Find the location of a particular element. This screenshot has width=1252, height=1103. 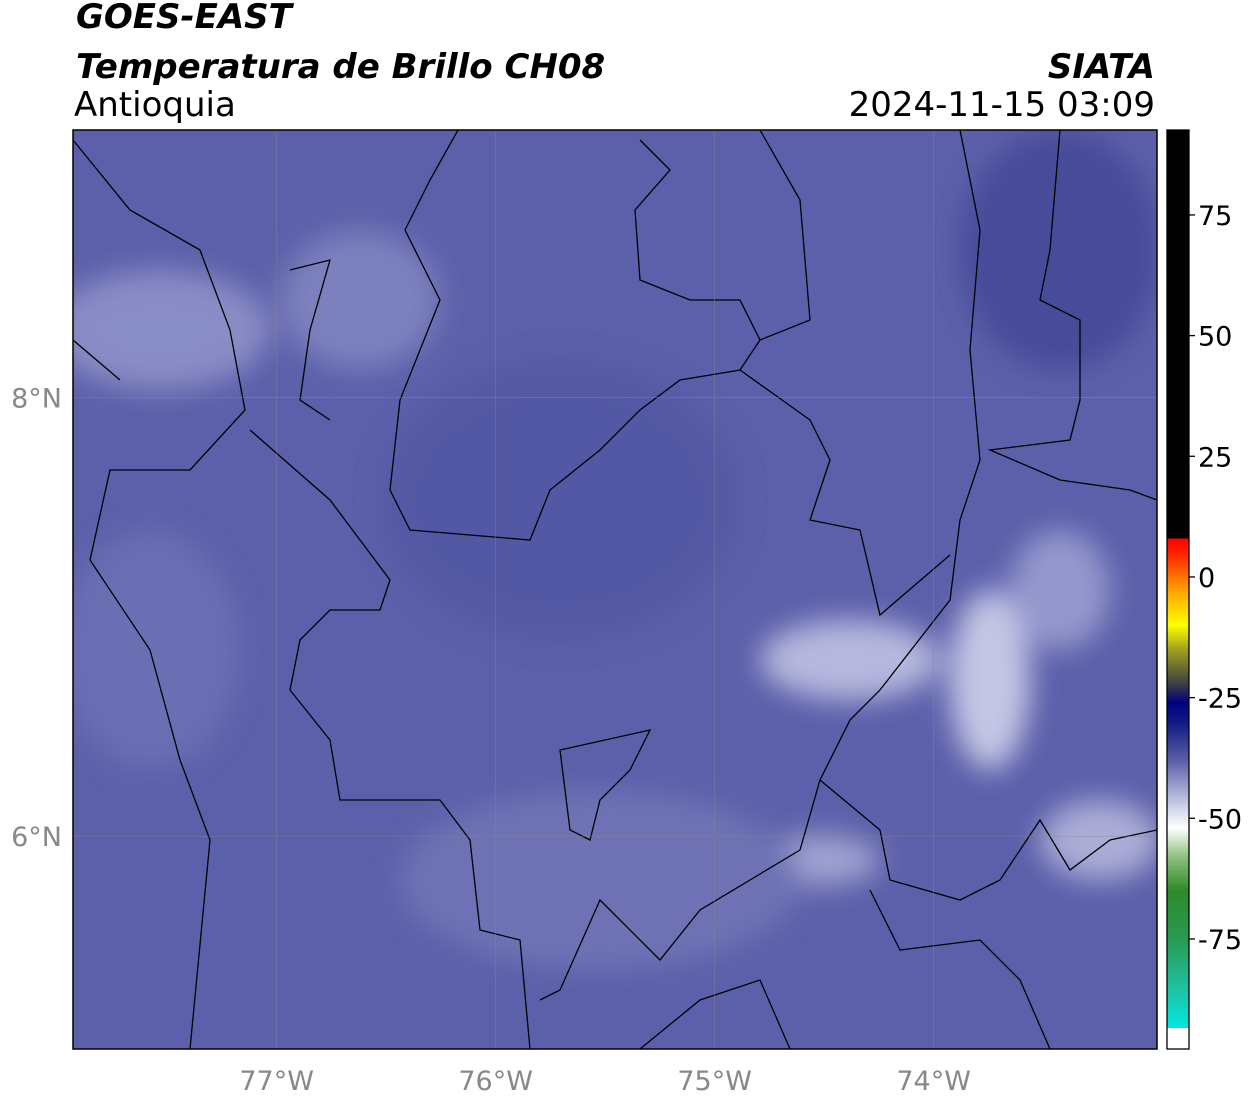

colorbar-tick-label: 50 is located at coordinates (1215, 337).